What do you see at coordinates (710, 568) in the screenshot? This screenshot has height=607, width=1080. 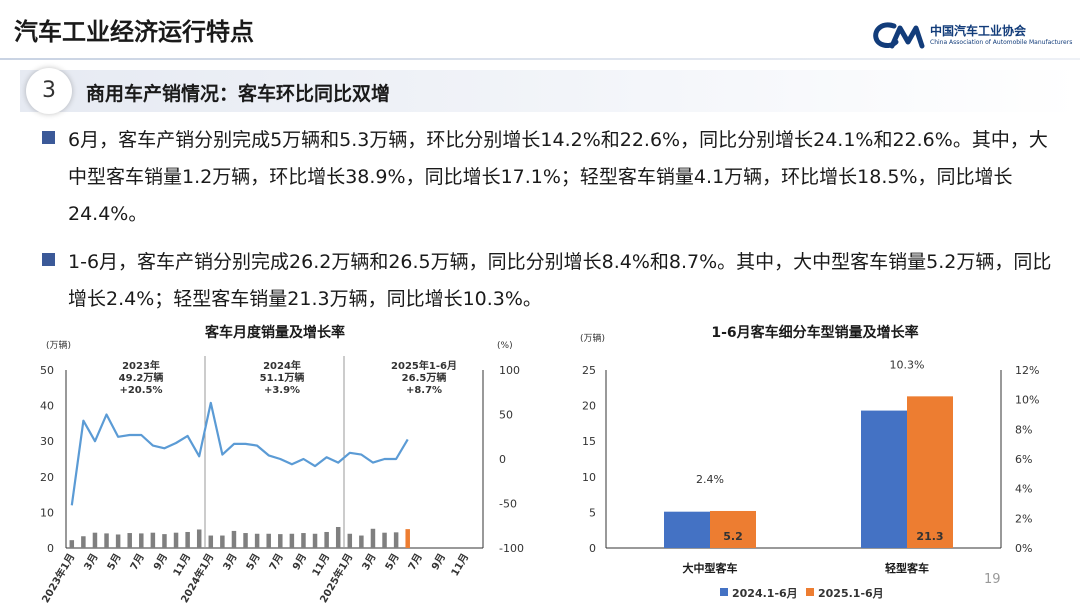 I see `x-category-label: 大中型客车` at bounding box center [710, 568].